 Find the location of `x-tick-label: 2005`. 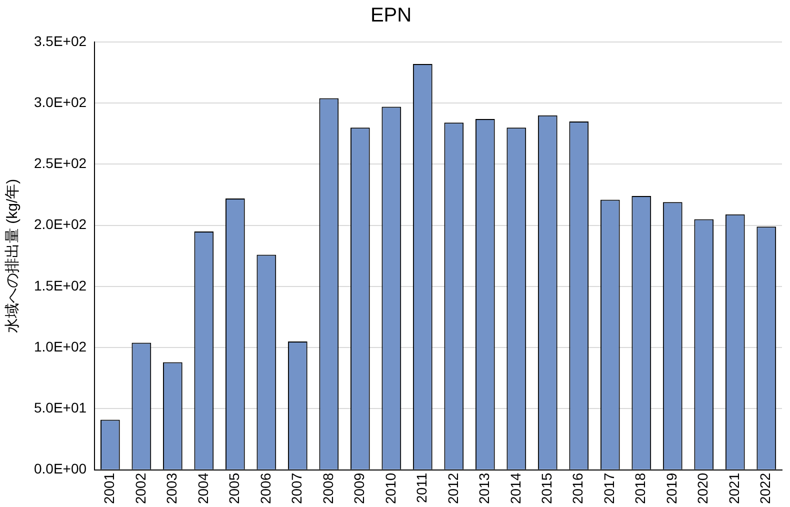

x-tick-label: 2005 is located at coordinates (234, 488).